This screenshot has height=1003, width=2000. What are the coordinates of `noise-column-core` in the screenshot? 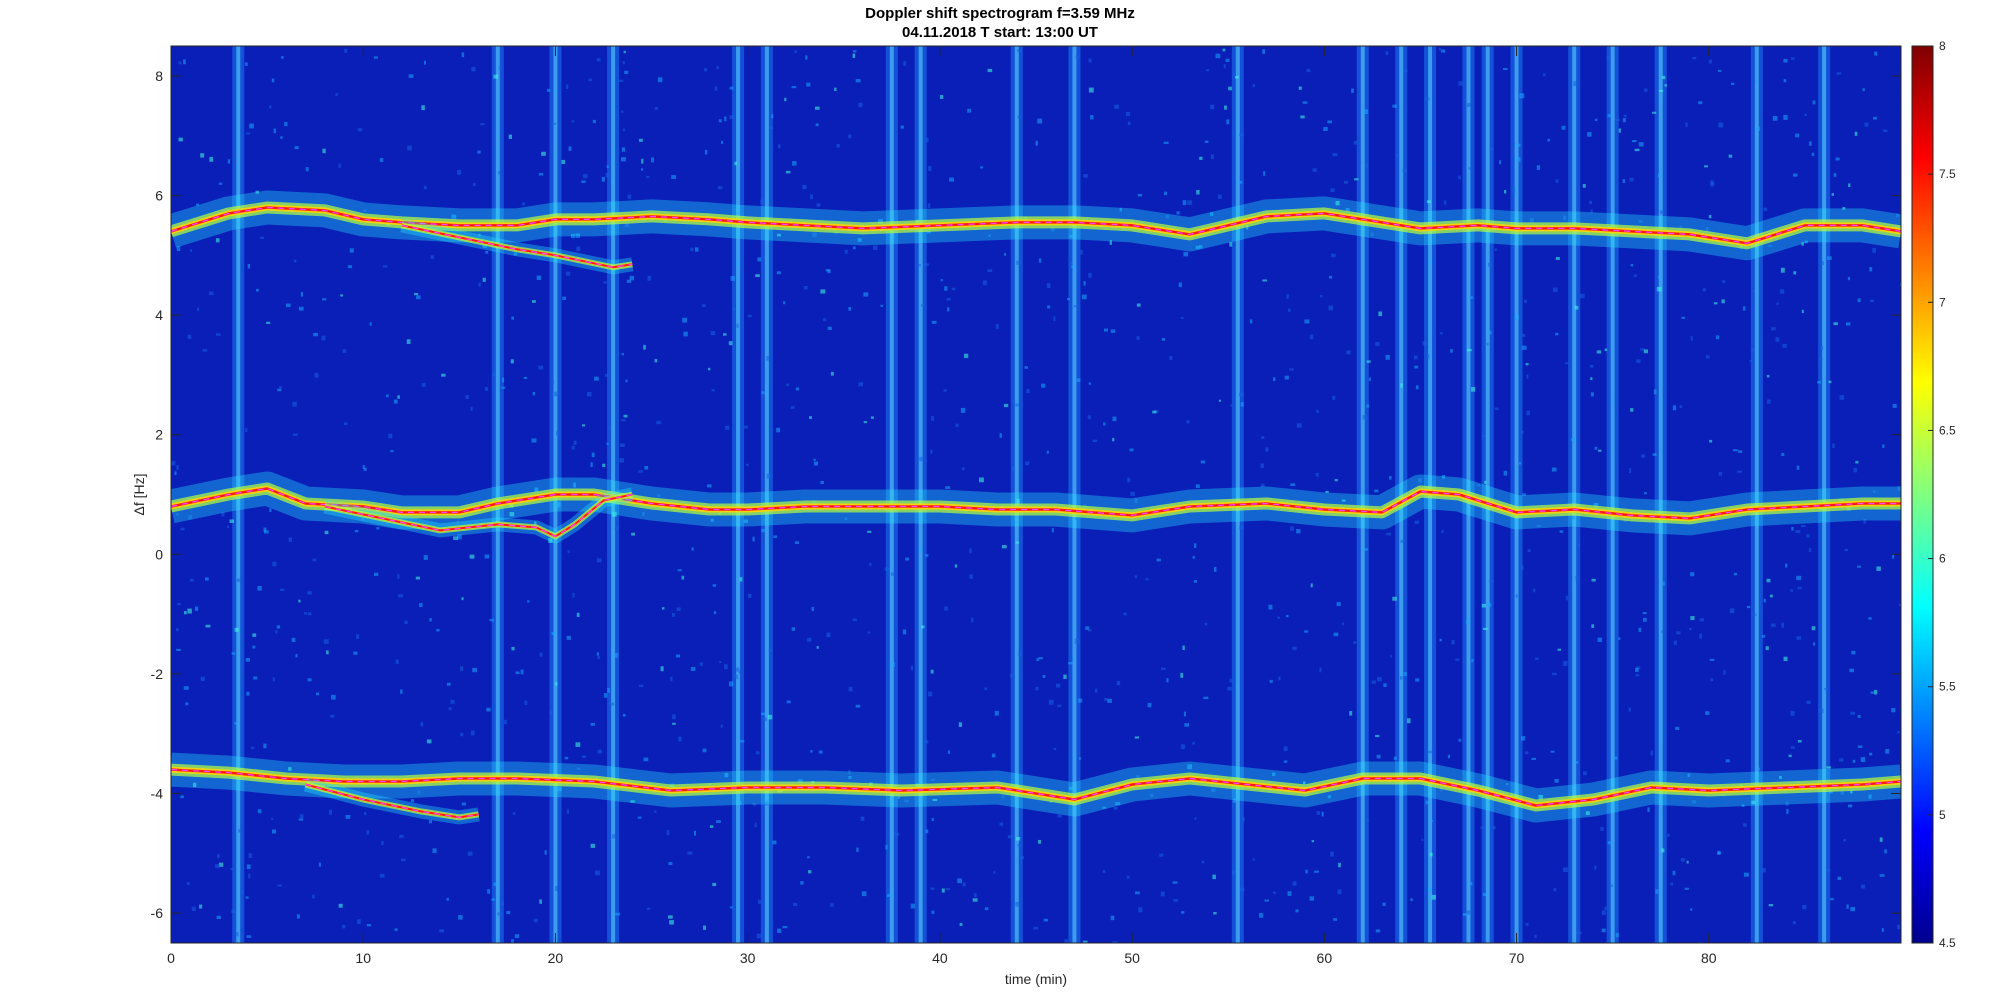 It's located at (1574, 494).